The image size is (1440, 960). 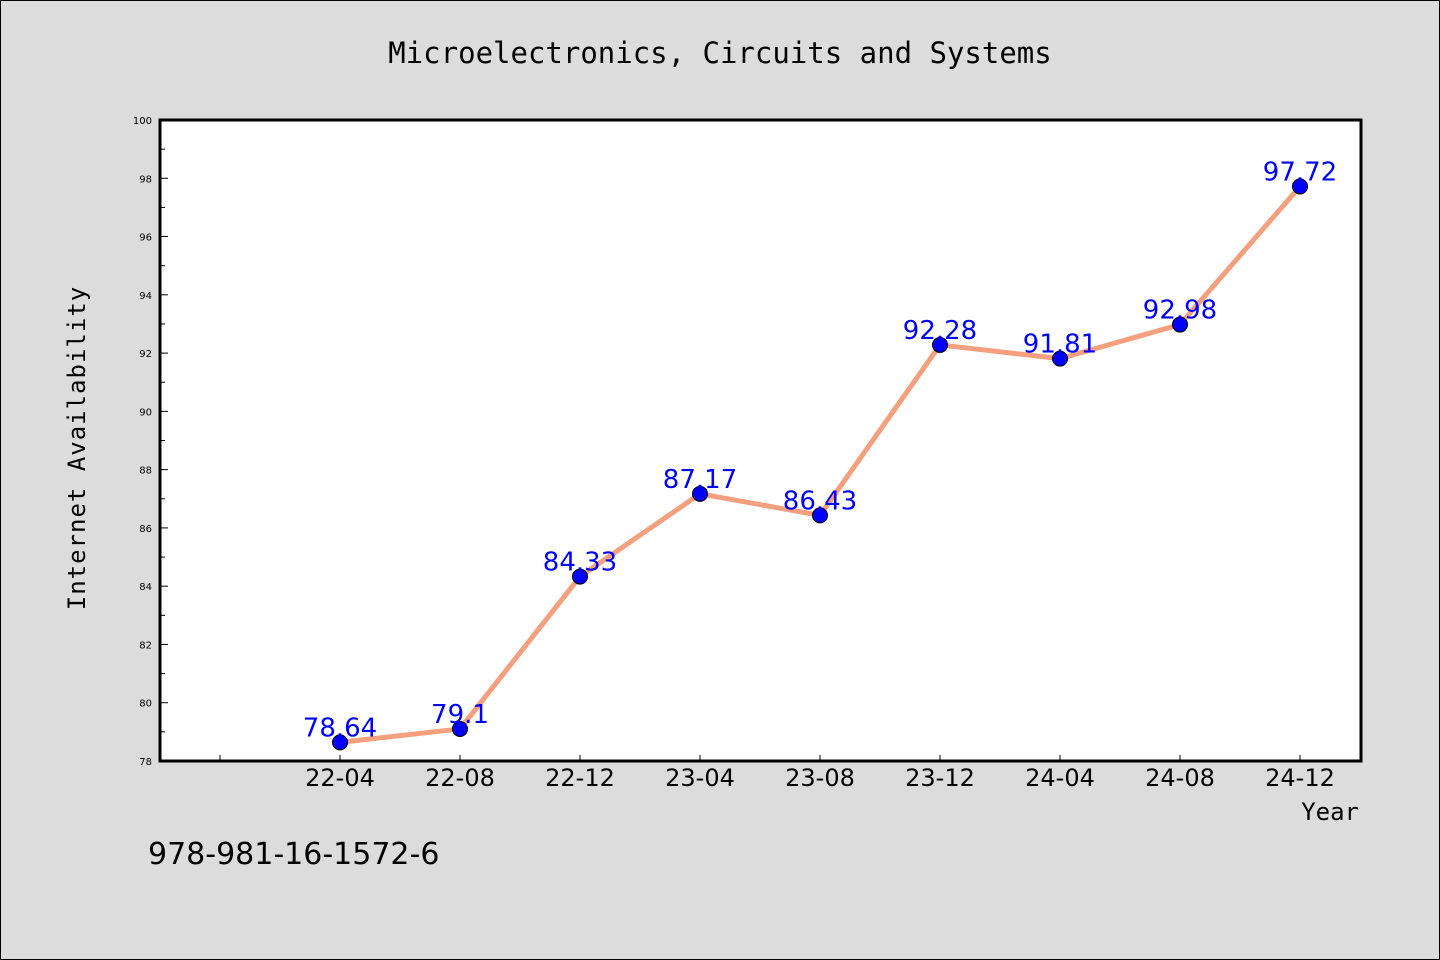 What do you see at coordinates (580, 563) in the screenshot?
I see `data-label: 84.33` at bounding box center [580, 563].